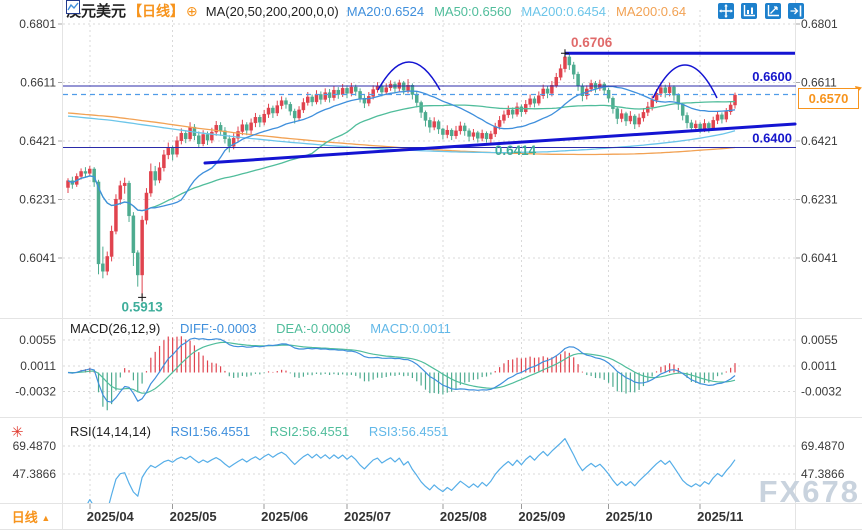 The image size is (862, 530). I want to click on collapse-panel-icon, so click(796, 11).